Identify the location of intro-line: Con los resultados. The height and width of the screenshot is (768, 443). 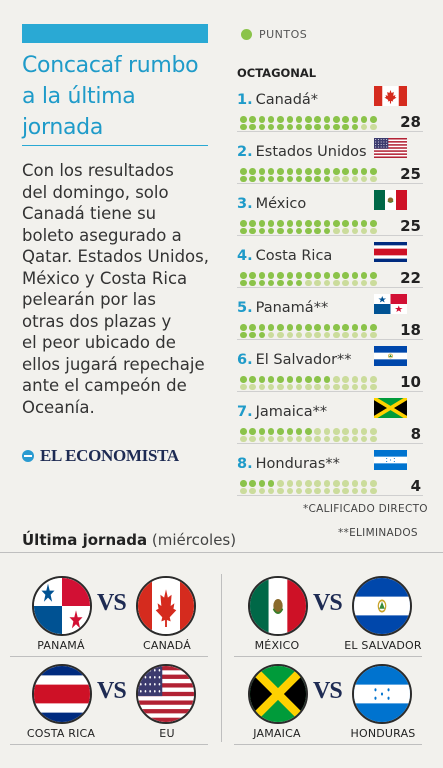
(98, 170).